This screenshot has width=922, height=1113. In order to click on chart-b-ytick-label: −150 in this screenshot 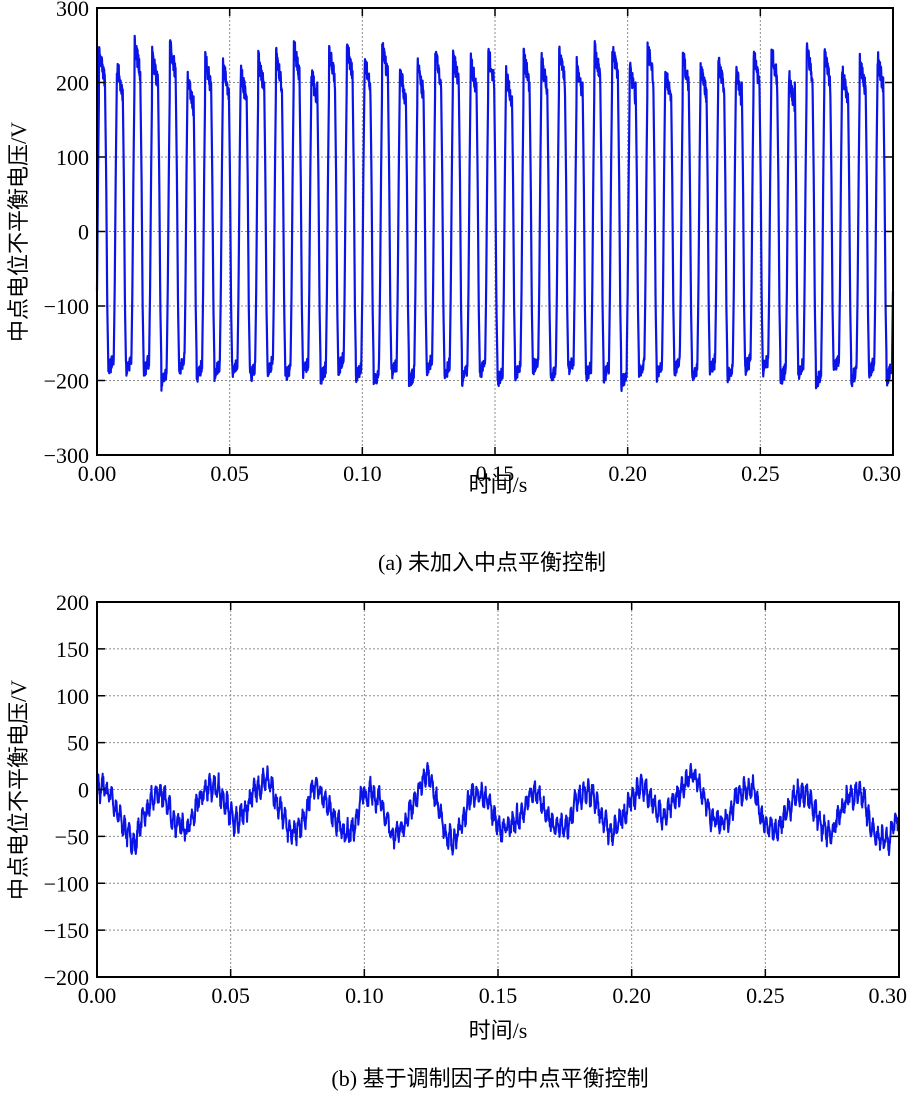, I will do `click(66, 930)`.